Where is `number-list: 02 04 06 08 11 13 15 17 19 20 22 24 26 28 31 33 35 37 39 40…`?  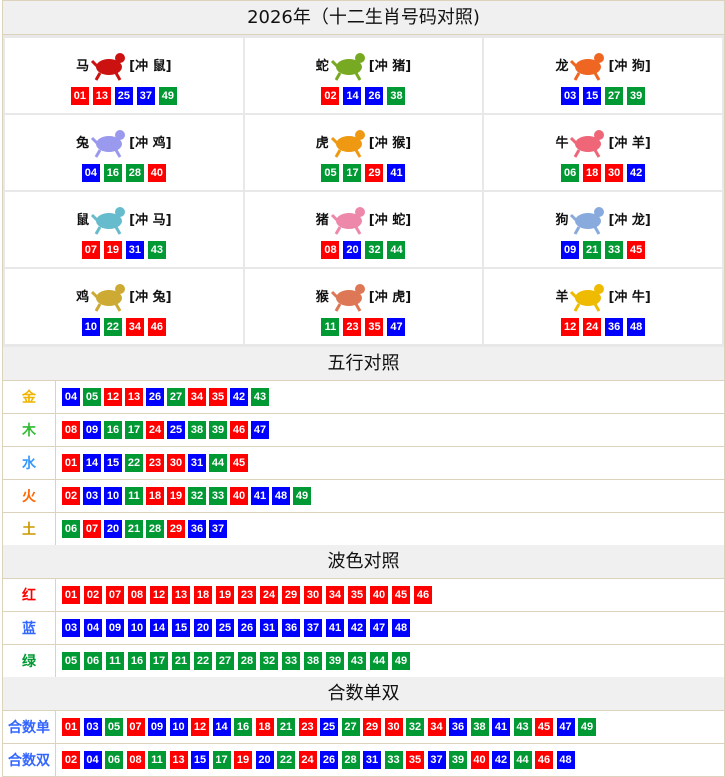
number-list: 02 04 06 08 11 13 15 17 19 20 22 24 26 28 31 33 35 37 39 40… is located at coordinates (318, 760).